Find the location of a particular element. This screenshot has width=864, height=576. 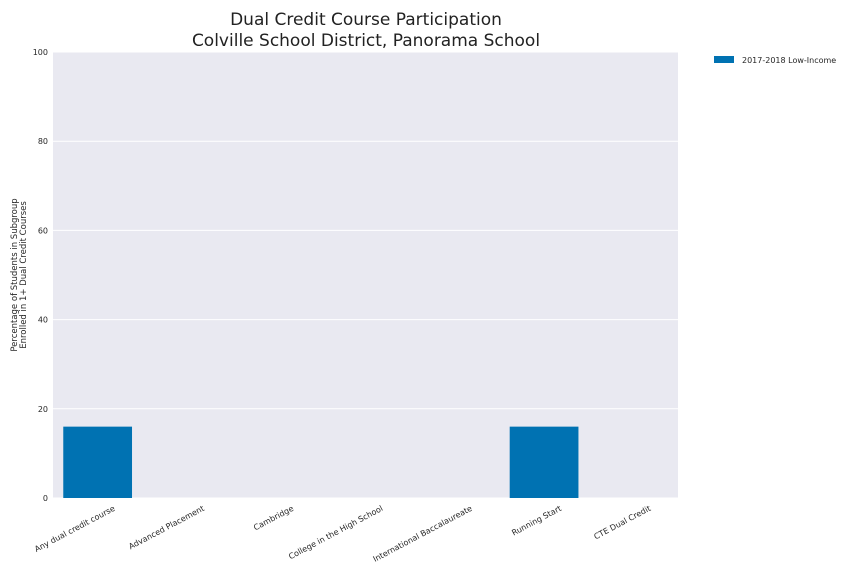

x-tick-label: International Baccalaureate is located at coordinates (423, 534).